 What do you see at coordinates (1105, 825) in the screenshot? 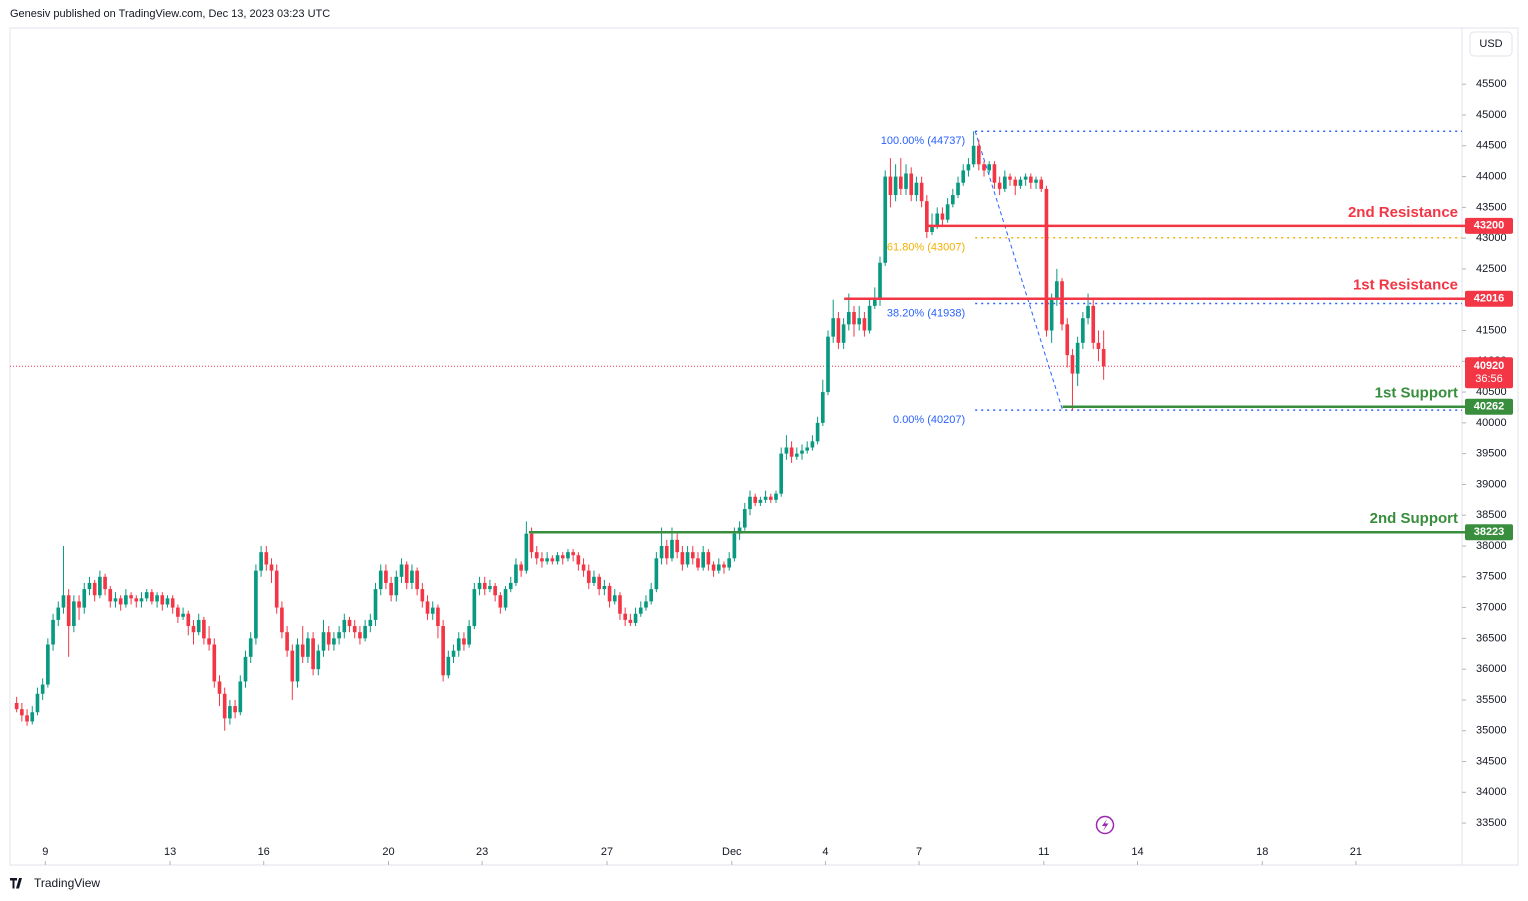
I see `lightning-icon` at bounding box center [1105, 825].